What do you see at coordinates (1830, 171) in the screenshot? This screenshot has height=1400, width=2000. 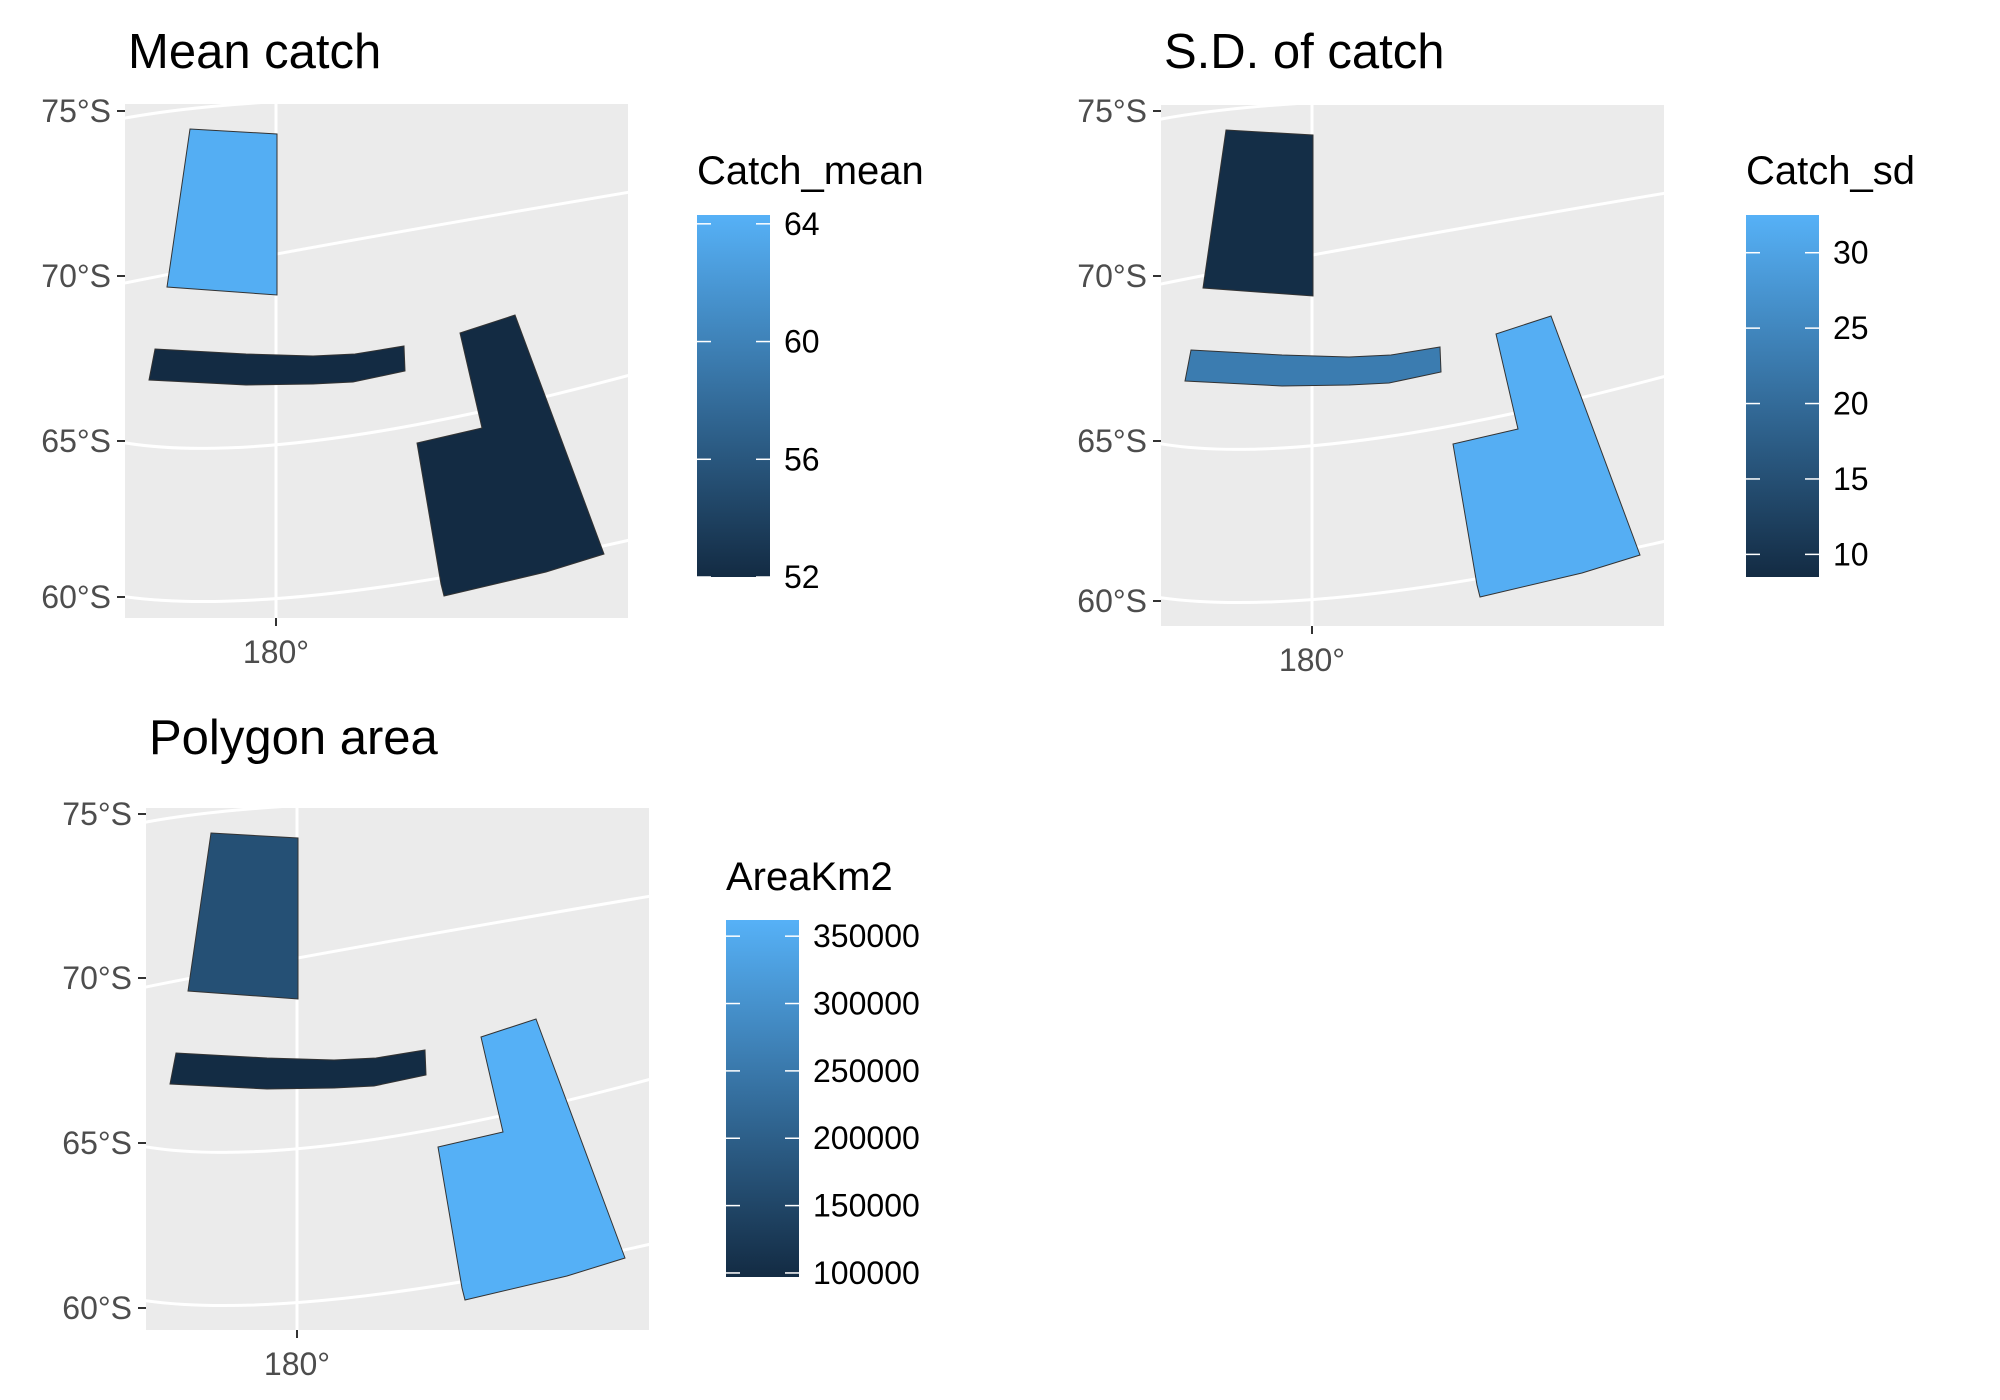 I see `legend-title: Catch_sd` at bounding box center [1830, 171].